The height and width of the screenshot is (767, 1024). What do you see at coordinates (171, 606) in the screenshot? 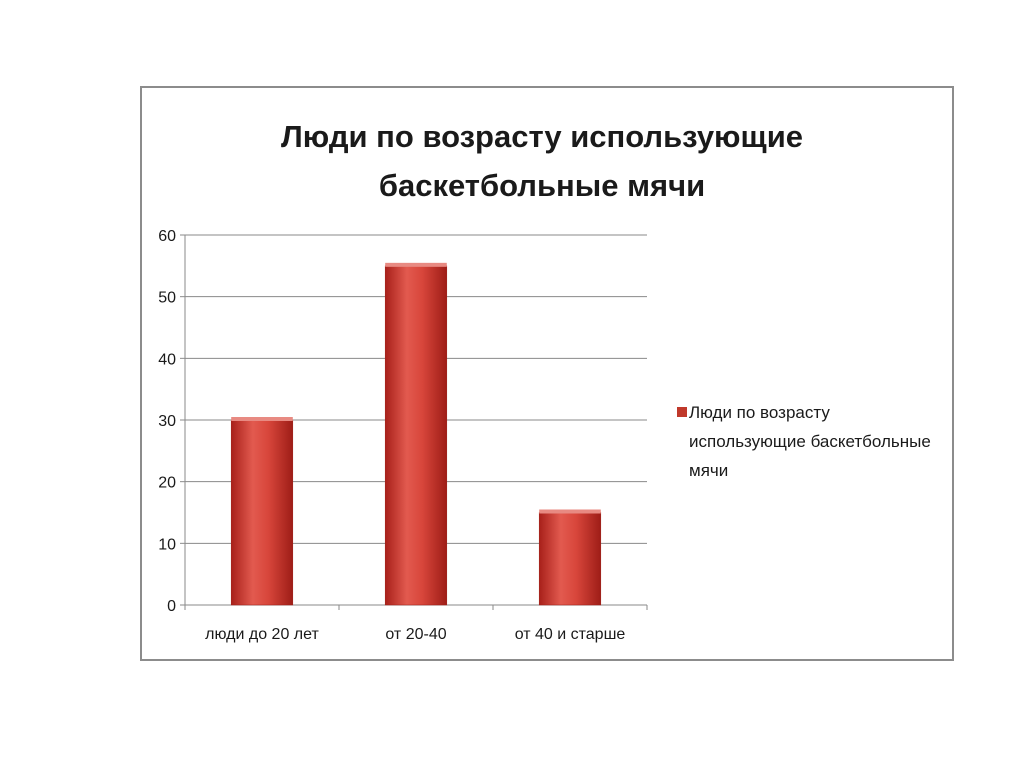
I see `y-tick-label: 0` at bounding box center [171, 606].